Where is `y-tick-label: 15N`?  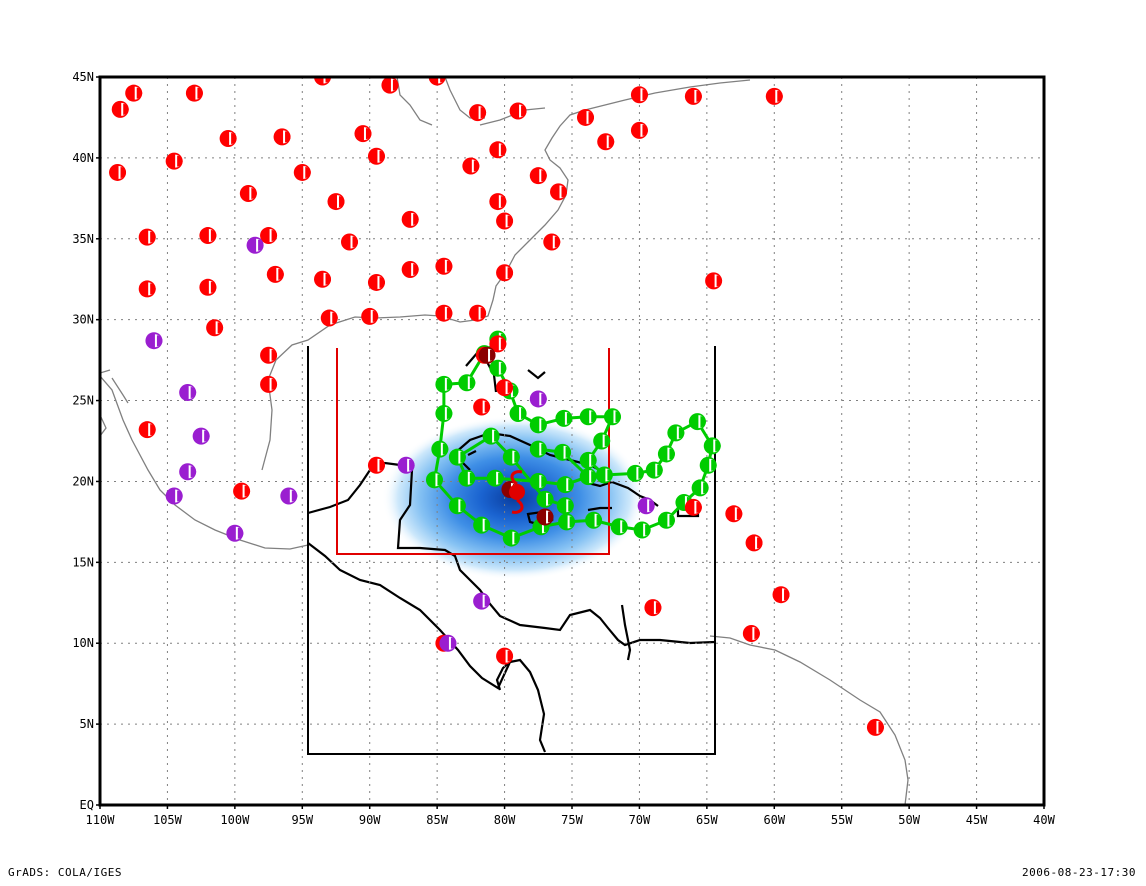
y-tick-label: 15N is located at coordinates (83, 562).